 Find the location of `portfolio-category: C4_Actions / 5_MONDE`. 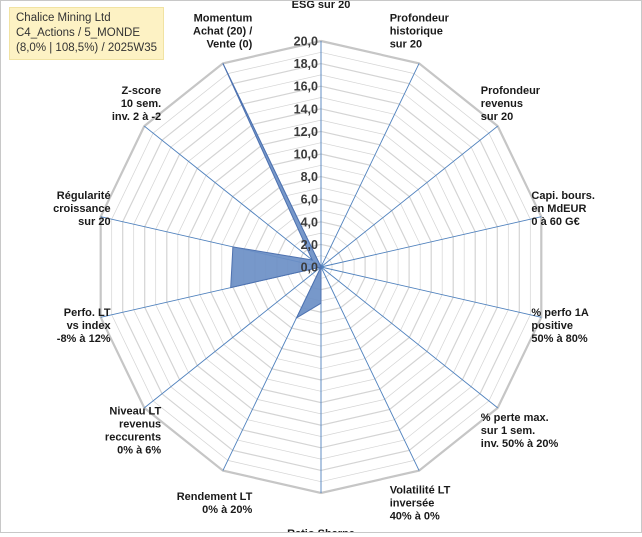

portfolio-category: C4_Actions / 5_MONDE is located at coordinates (78, 33).